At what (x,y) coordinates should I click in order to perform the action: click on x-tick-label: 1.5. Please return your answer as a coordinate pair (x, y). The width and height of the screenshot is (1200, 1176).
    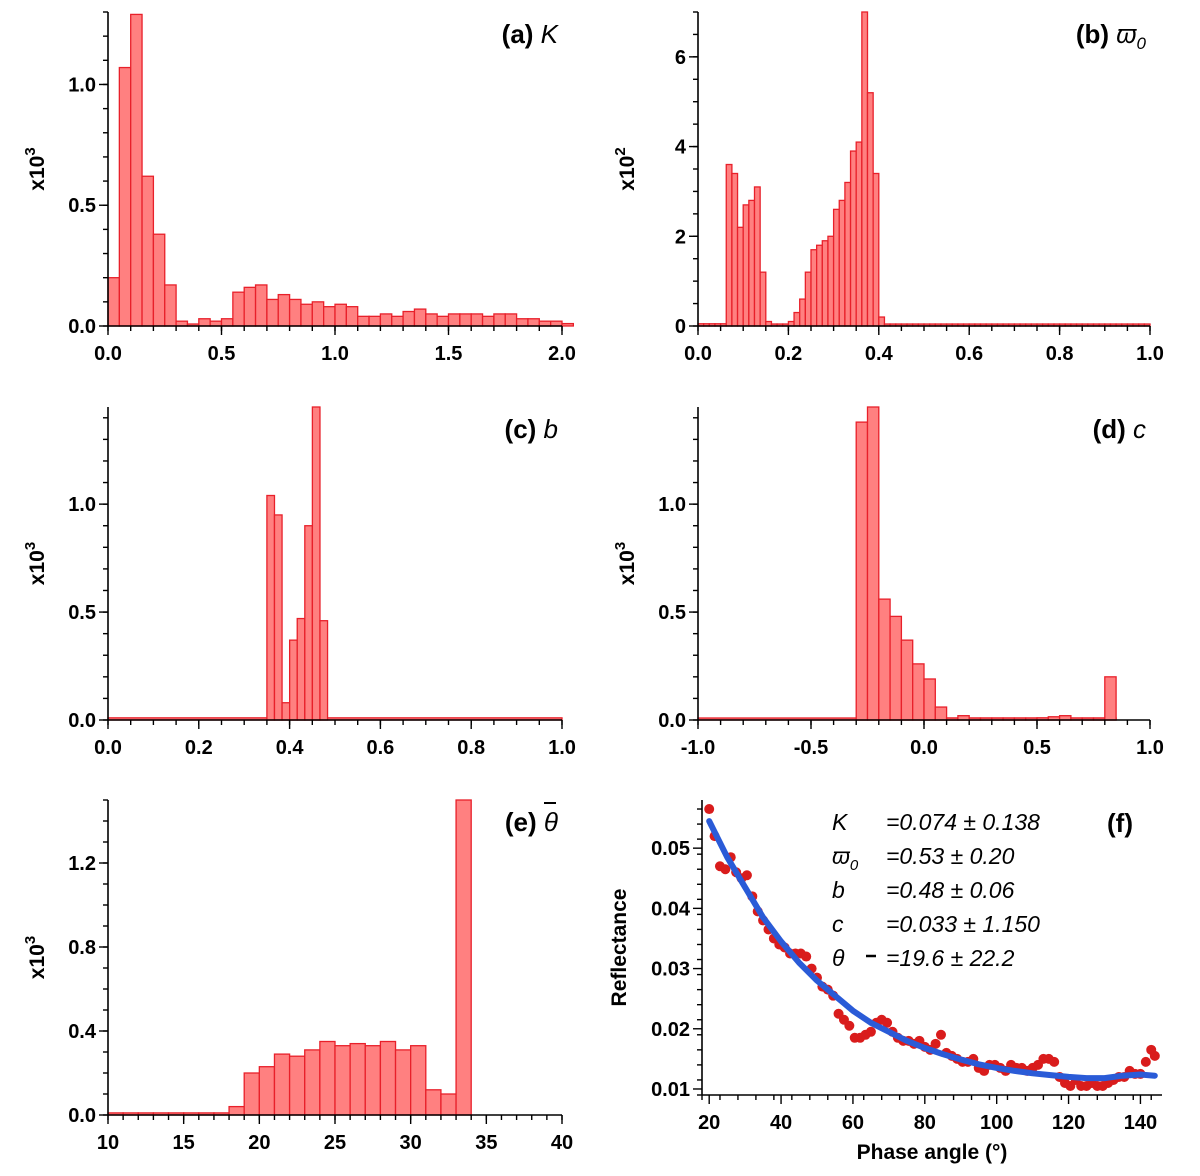
    Looking at the image, I should click on (449, 354).